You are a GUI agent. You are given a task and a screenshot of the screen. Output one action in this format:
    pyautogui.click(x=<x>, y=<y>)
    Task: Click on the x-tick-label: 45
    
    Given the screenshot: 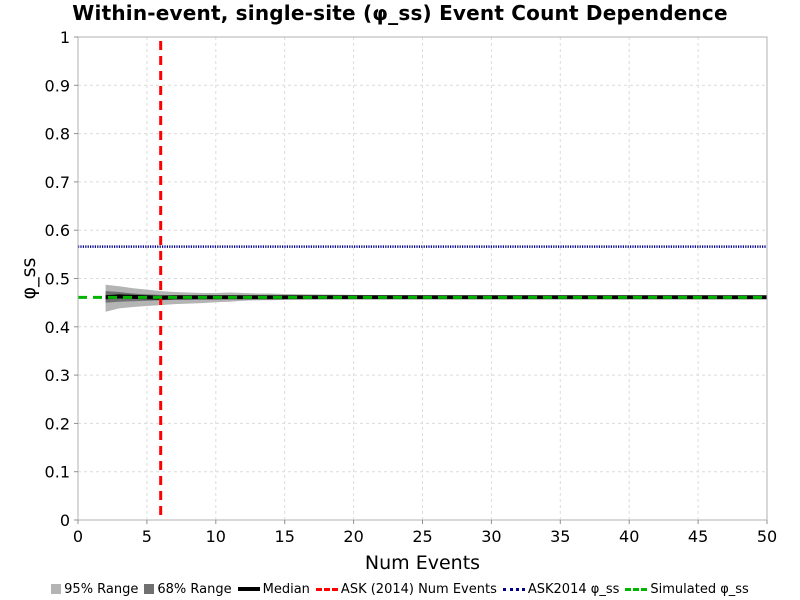 What is the action you would take?
    pyautogui.click(x=698, y=536)
    